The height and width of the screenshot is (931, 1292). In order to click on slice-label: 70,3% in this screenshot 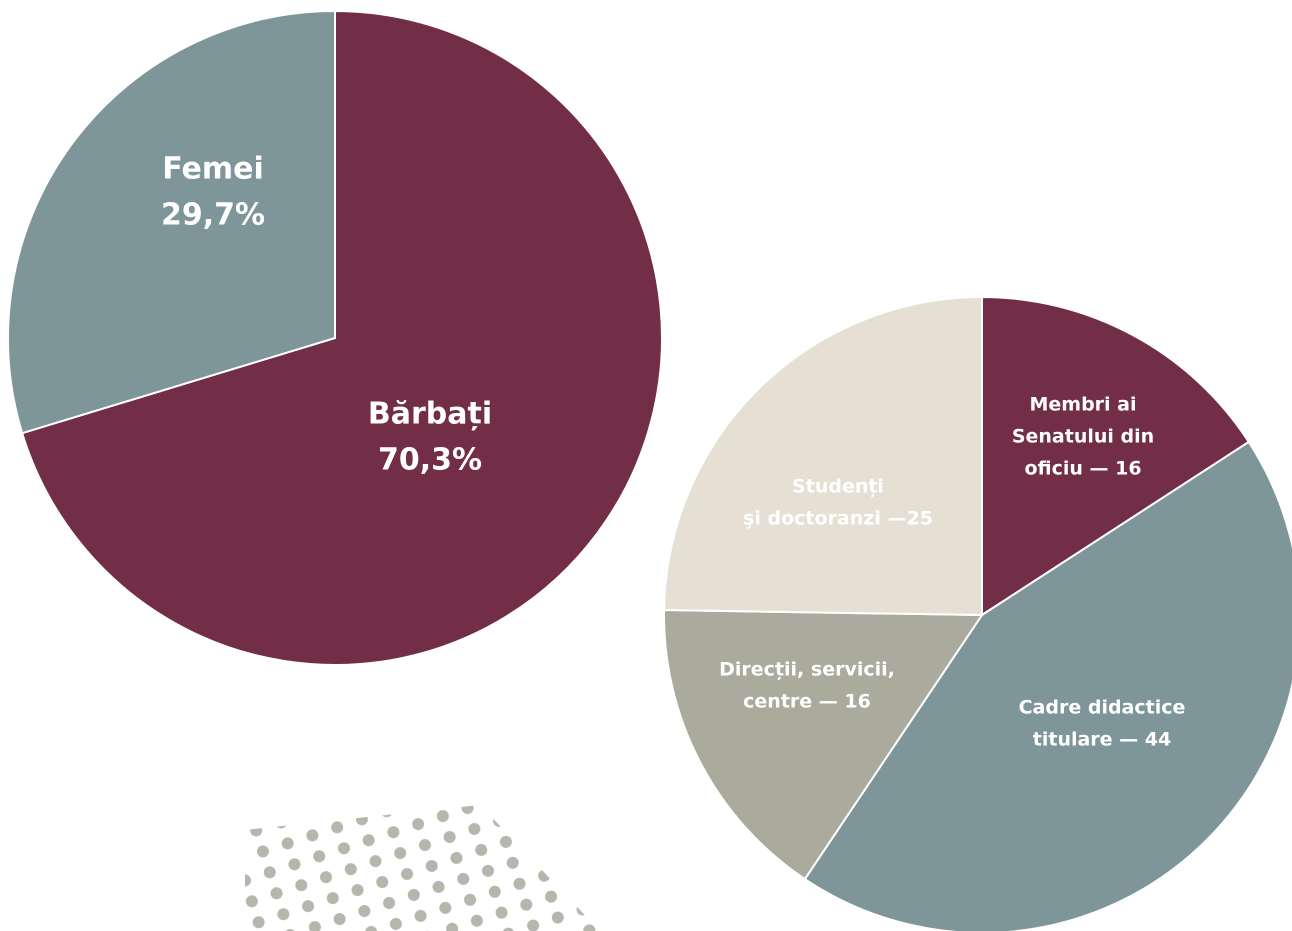, I will do `click(430, 460)`.